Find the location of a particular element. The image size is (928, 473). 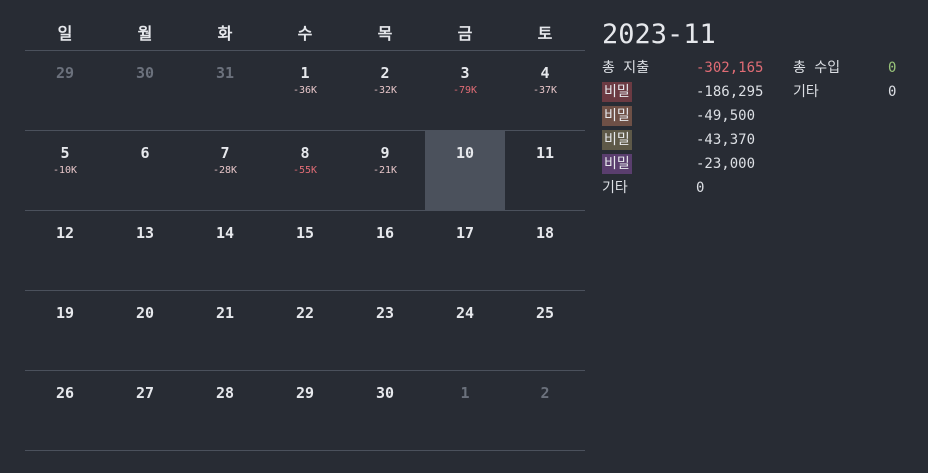

day-number: 31 is located at coordinates (225, 73).